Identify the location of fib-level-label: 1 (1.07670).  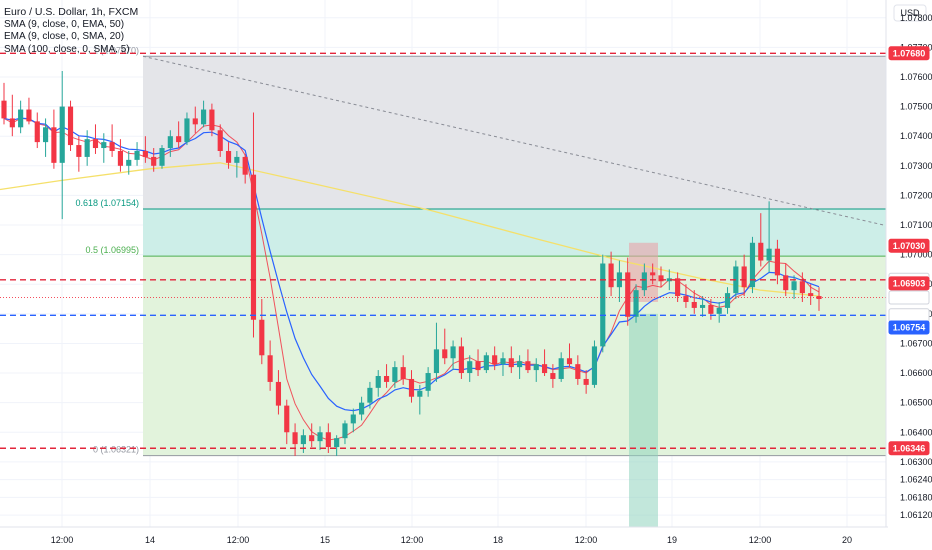
(116, 50).